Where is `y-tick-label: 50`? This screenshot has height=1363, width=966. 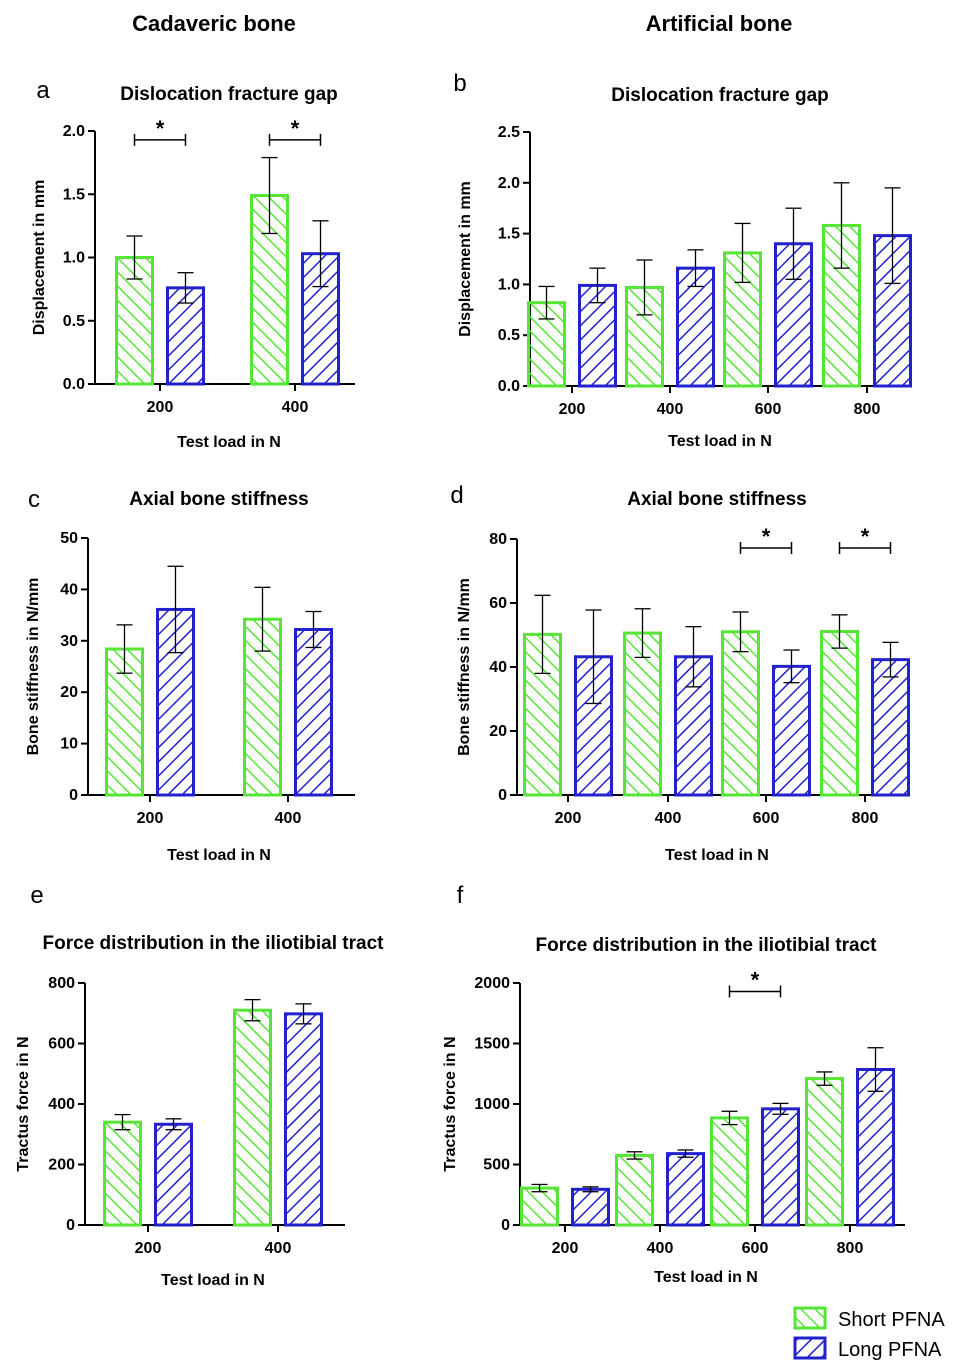 y-tick-label: 50 is located at coordinates (69, 538).